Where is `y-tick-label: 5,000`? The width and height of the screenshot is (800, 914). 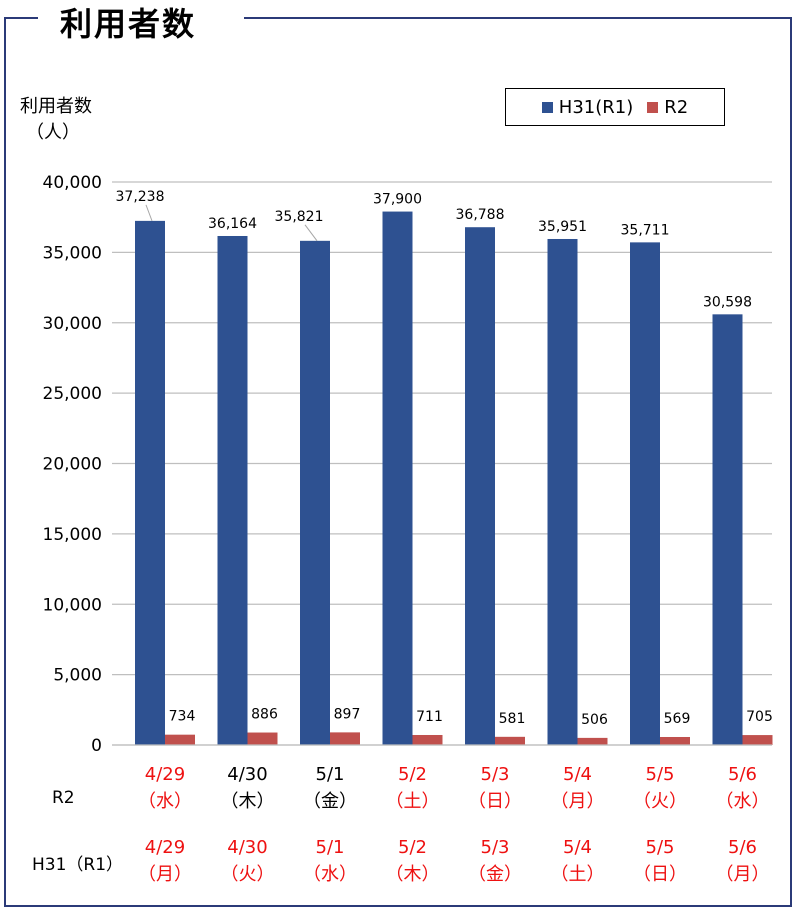
y-tick-label: 5,000 is located at coordinates (77, 676).